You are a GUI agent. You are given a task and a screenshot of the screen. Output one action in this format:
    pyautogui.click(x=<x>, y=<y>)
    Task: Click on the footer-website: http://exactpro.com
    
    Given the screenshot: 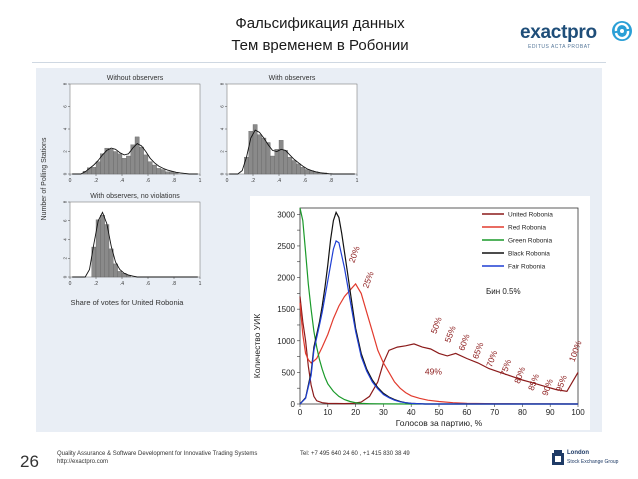 What is the action you would take?
    pyautogui.click(x=83, y=462)
    